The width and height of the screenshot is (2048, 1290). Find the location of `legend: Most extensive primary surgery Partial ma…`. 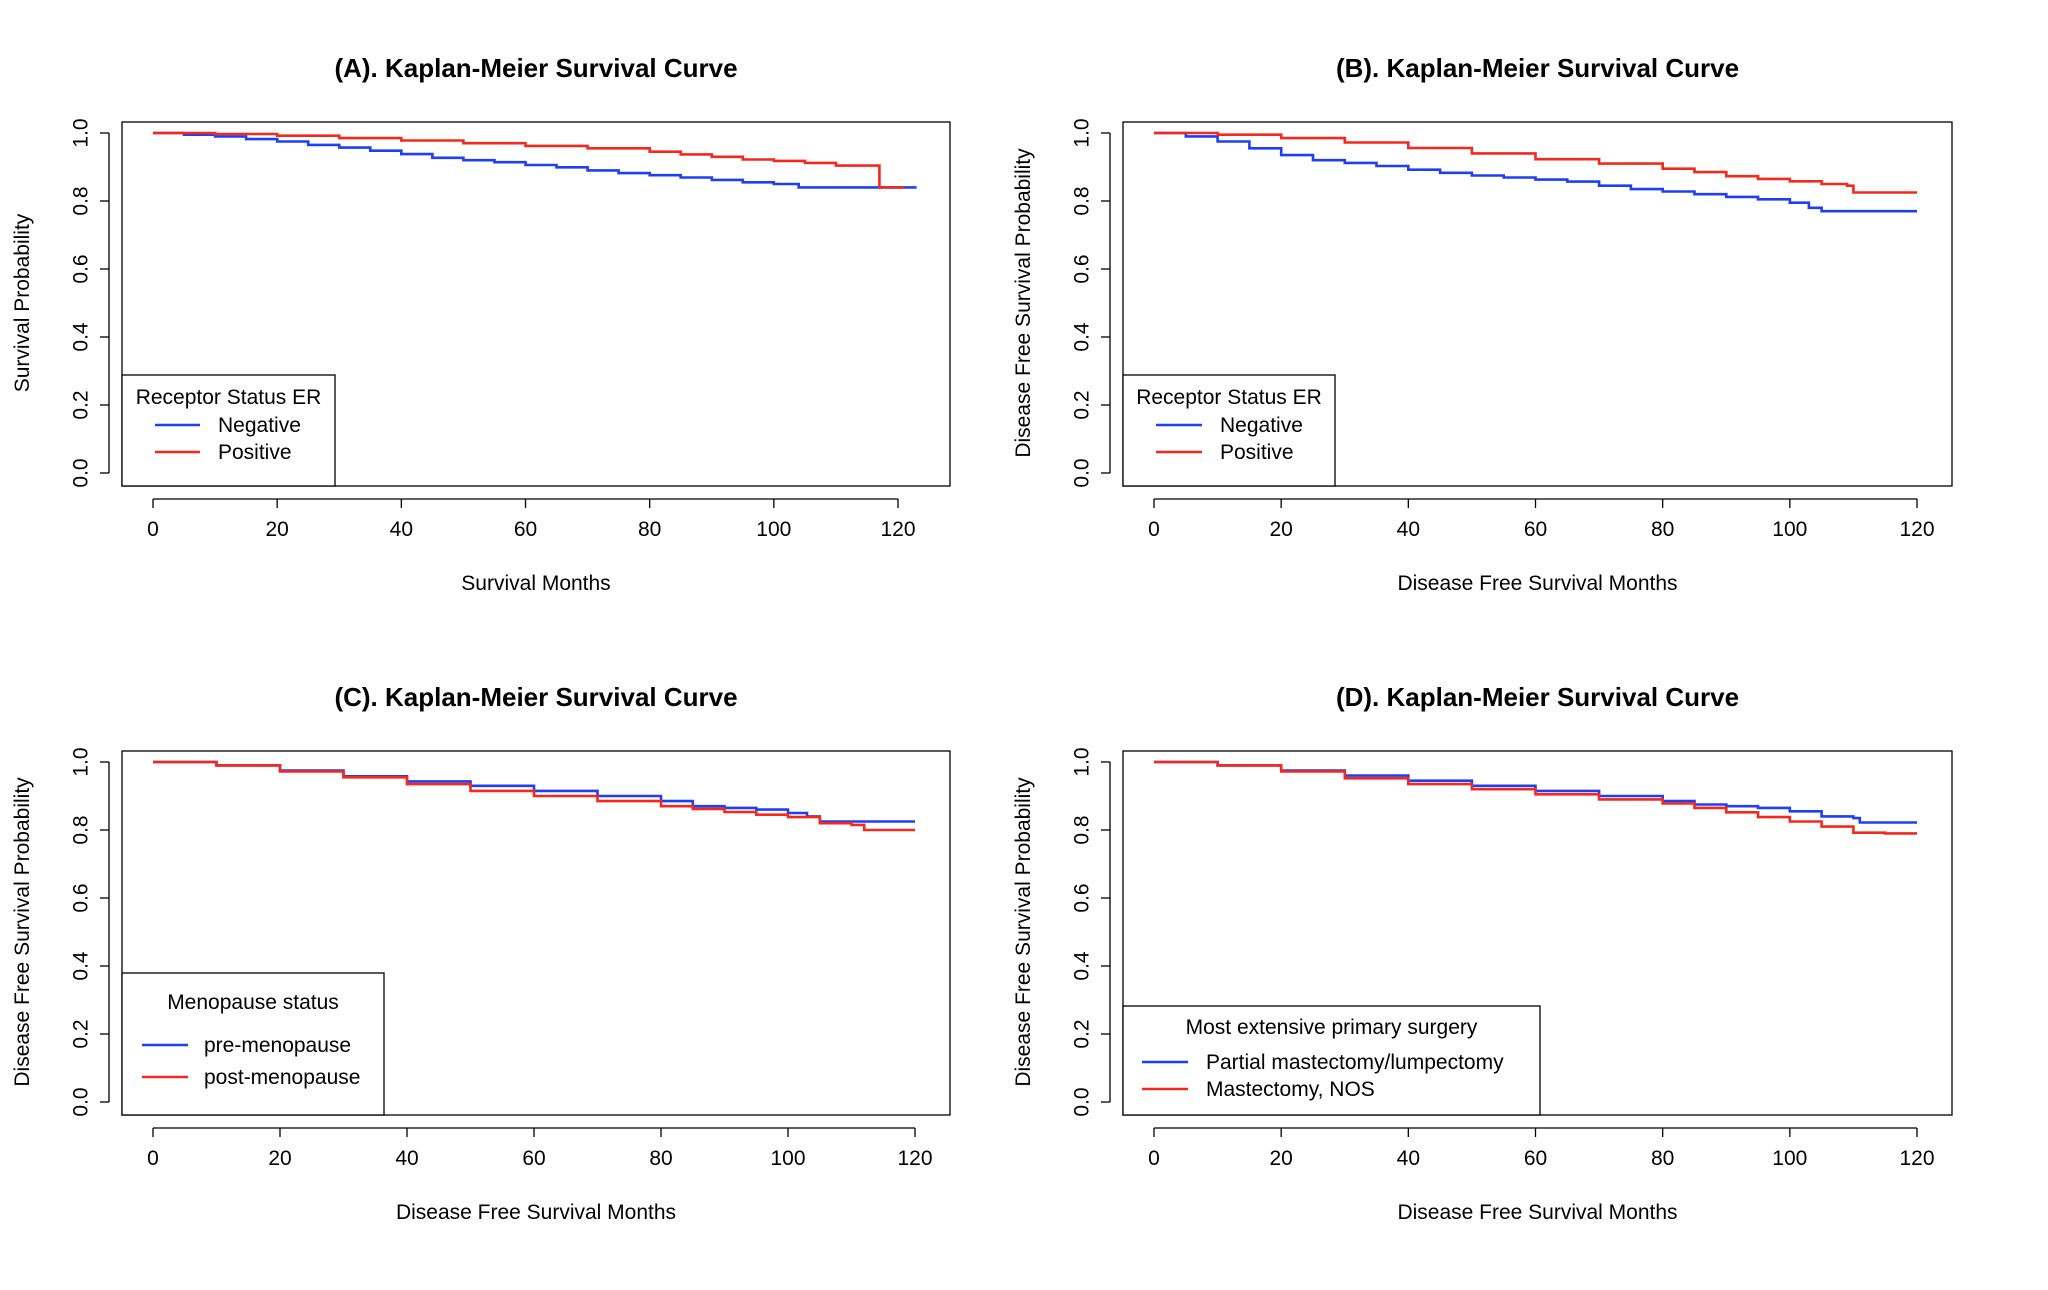

legend: Most extensive primary surgery Partial ma… is located at coordinates (1331, 1060).